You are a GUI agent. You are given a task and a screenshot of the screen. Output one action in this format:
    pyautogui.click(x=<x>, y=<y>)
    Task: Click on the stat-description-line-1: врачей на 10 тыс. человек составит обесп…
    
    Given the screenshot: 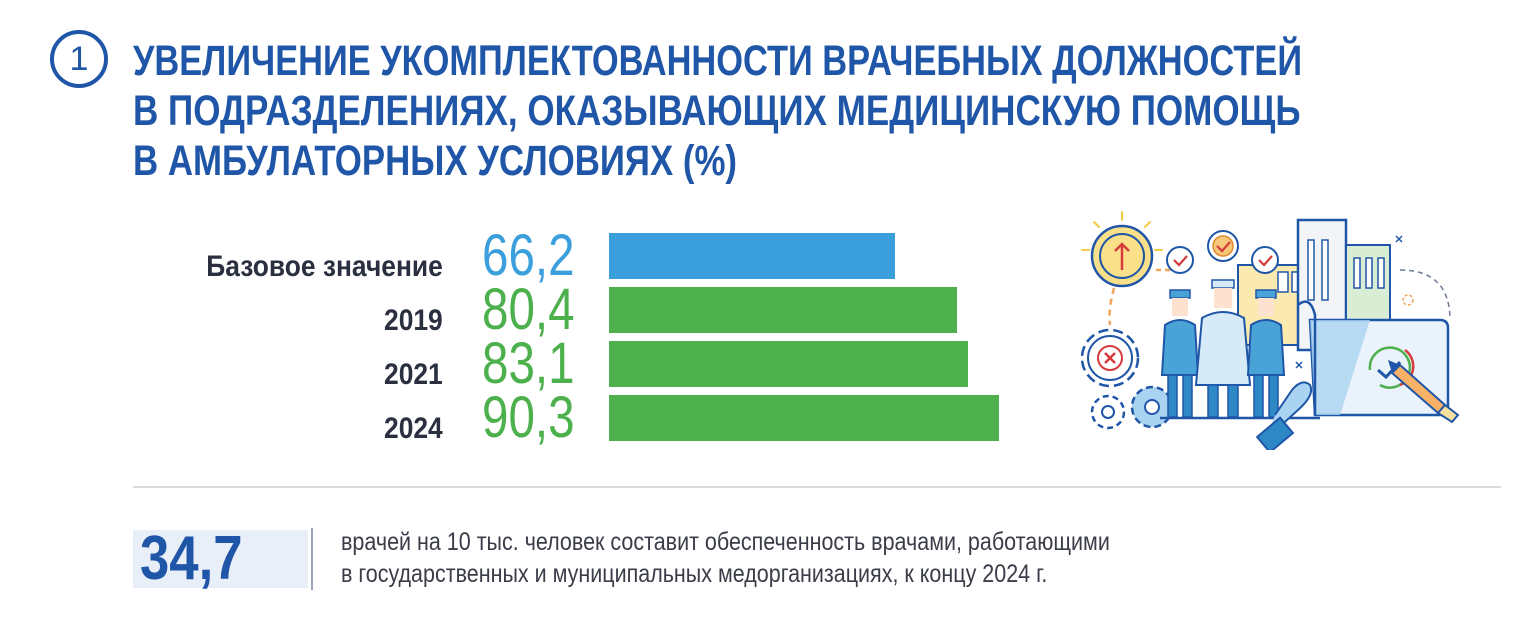 What is the action you would take?
    pyautogui.click(x=725, y=542)
    